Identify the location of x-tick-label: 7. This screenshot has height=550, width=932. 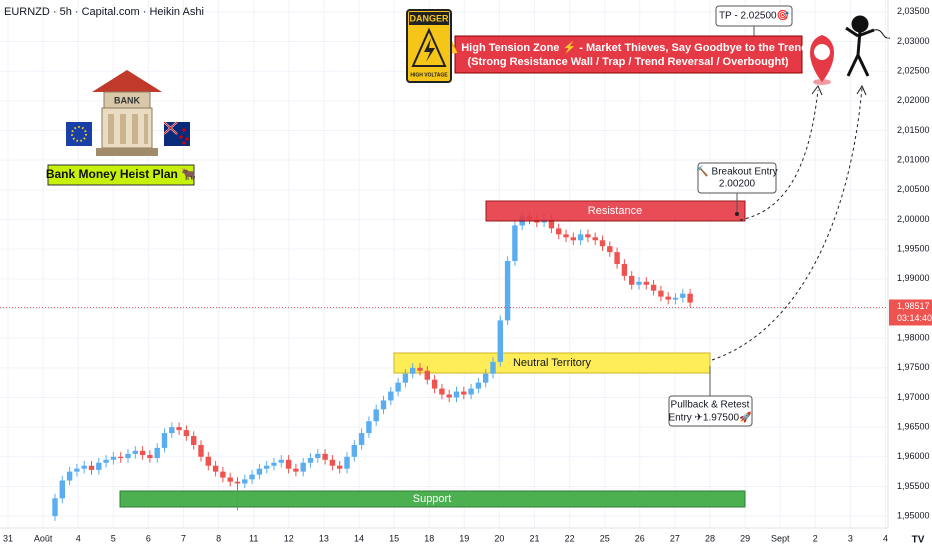
(183, 538).